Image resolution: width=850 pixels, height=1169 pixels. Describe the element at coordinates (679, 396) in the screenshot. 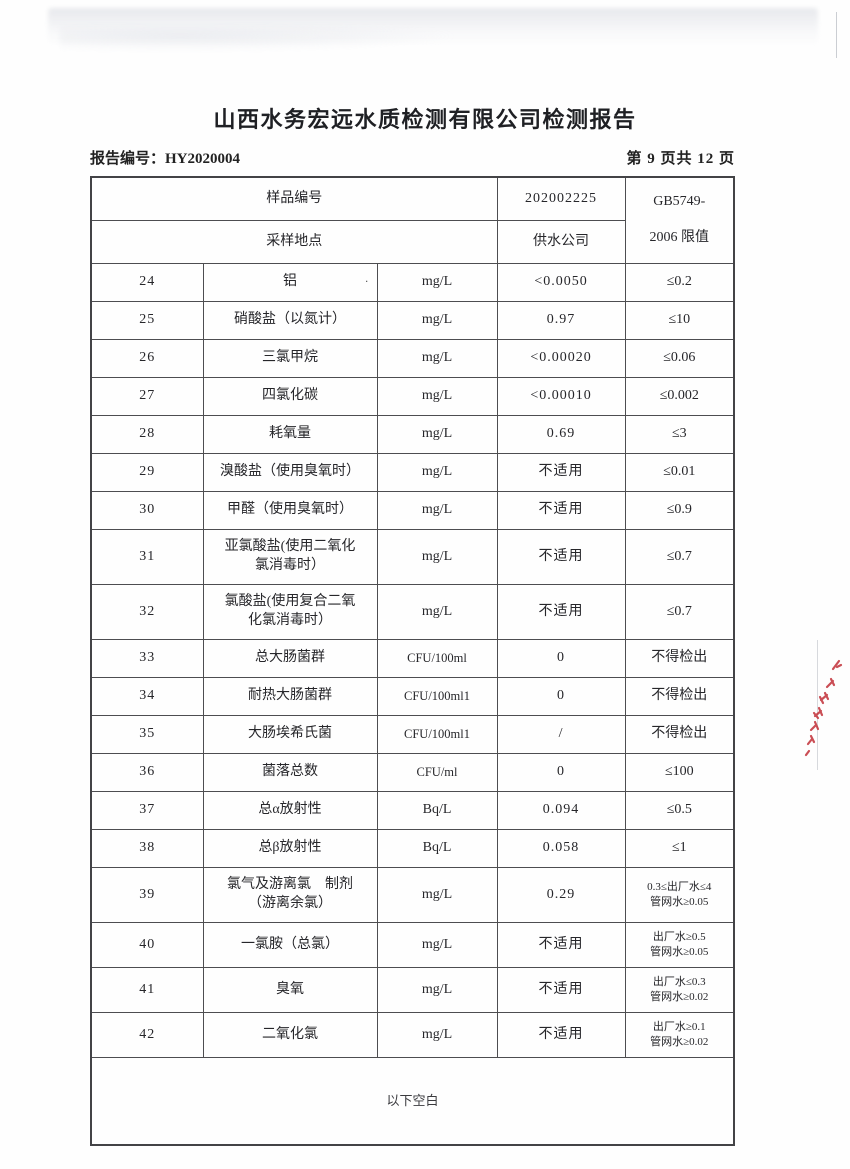

I see `limit-value: ≤0.002` at that location.